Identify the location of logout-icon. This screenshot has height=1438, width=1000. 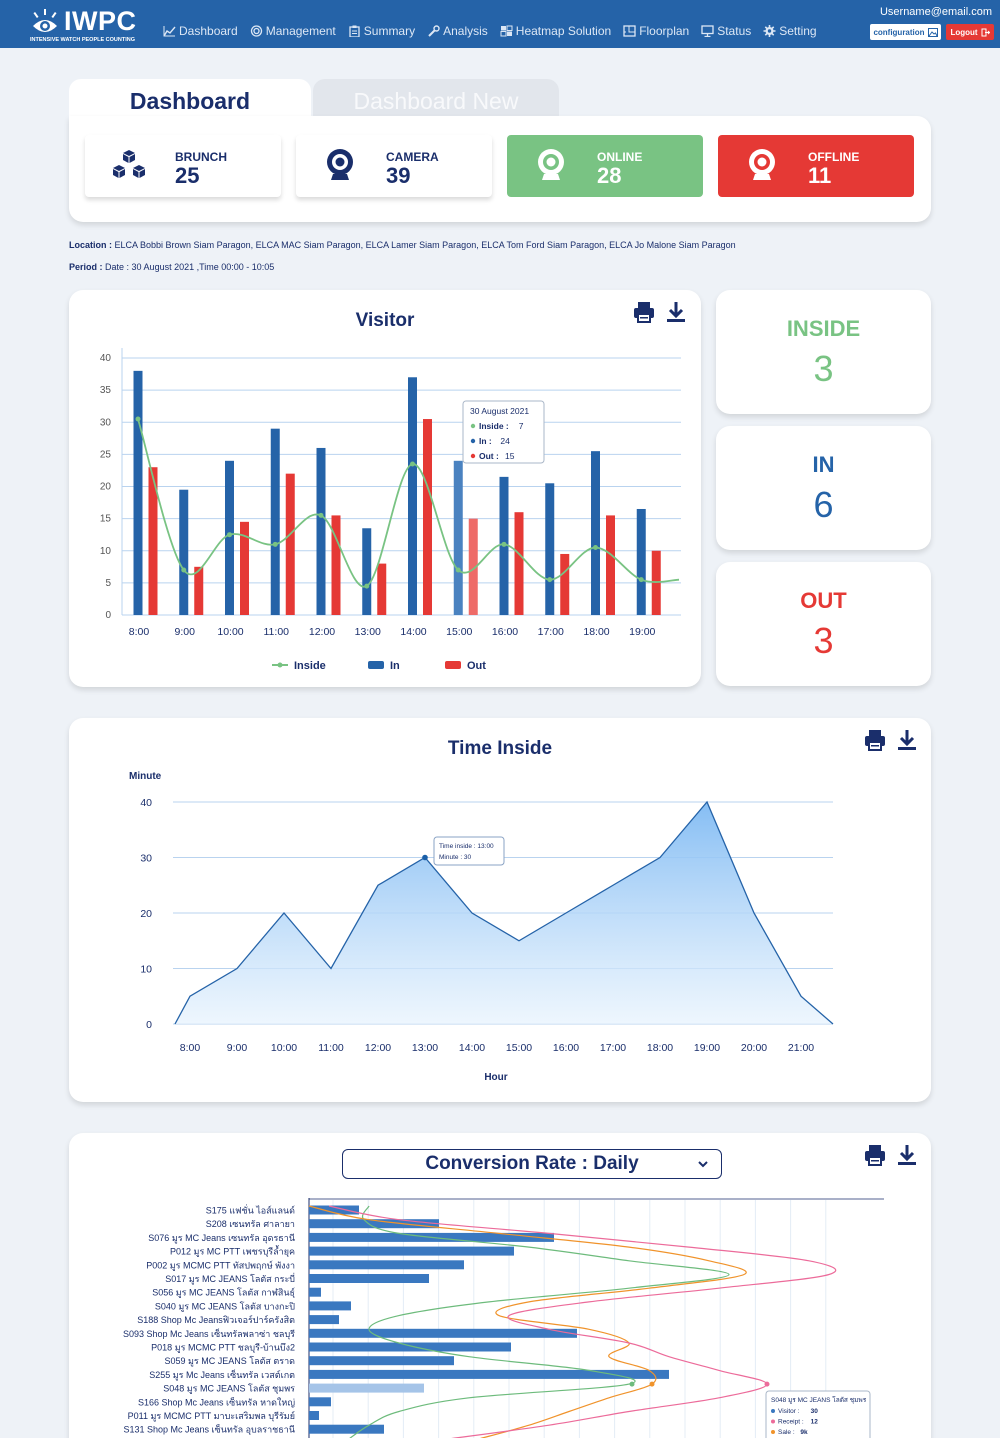
(985, 32).